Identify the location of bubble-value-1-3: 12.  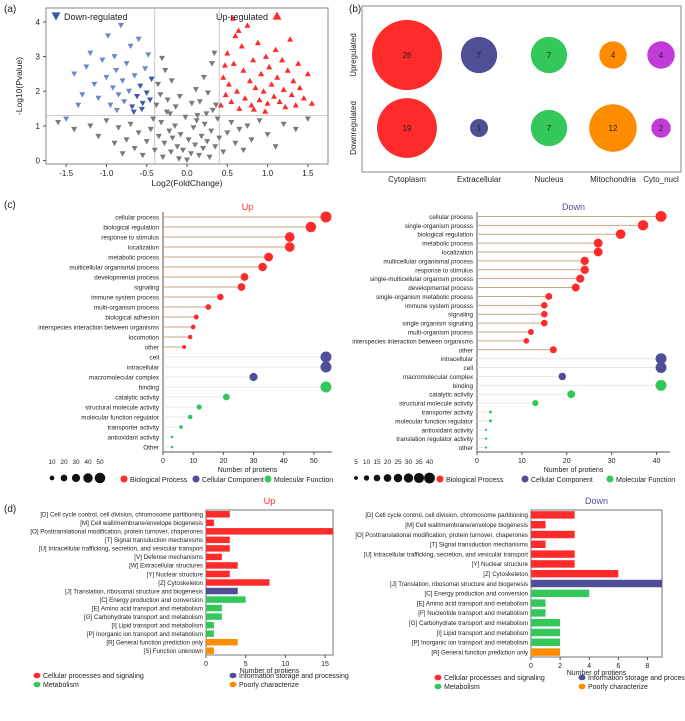
(613, 128).